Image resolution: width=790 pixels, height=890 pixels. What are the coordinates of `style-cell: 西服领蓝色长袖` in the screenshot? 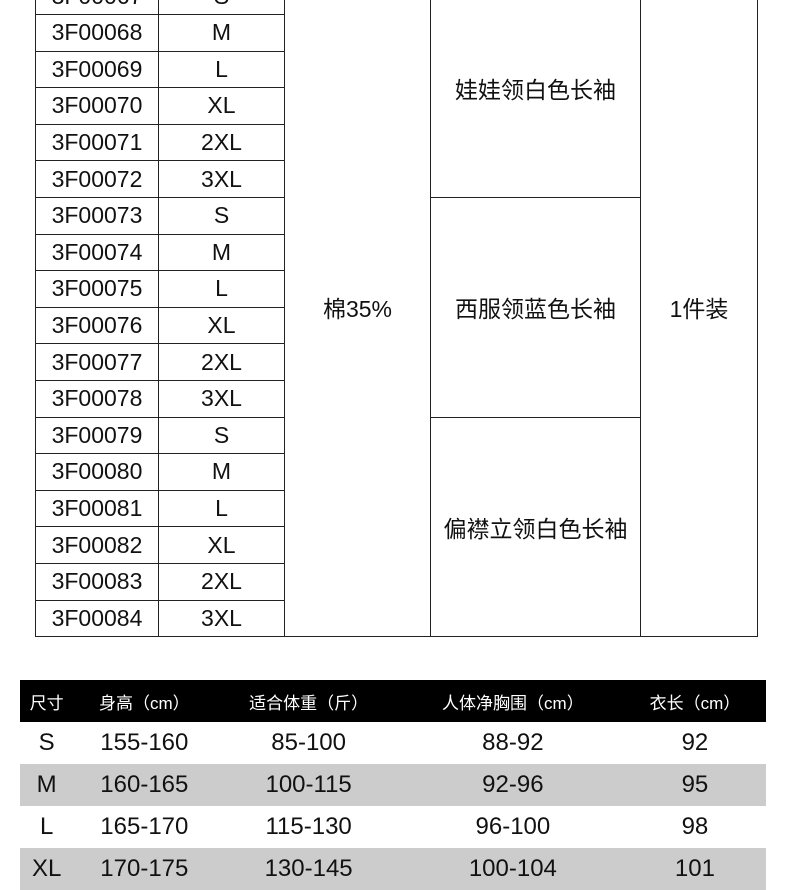 It's located at (535, 307).